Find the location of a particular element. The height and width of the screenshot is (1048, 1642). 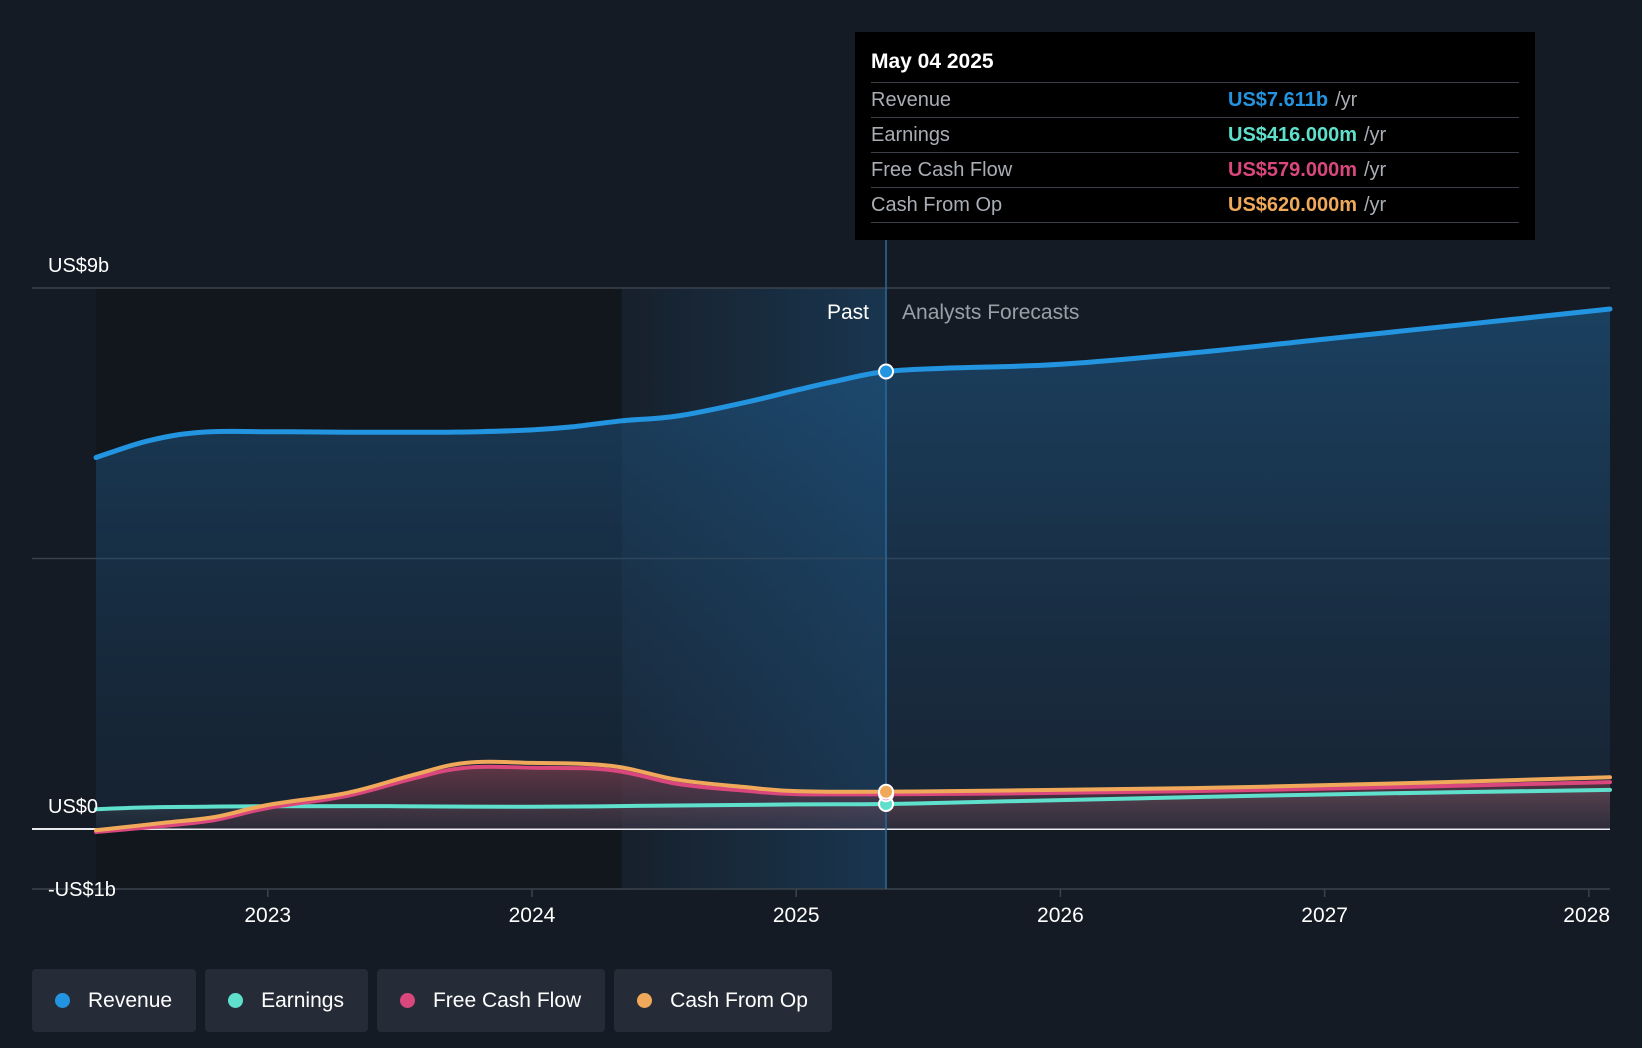

forecast-label: Analysts Forecasts is located at coordinates (990, 312).